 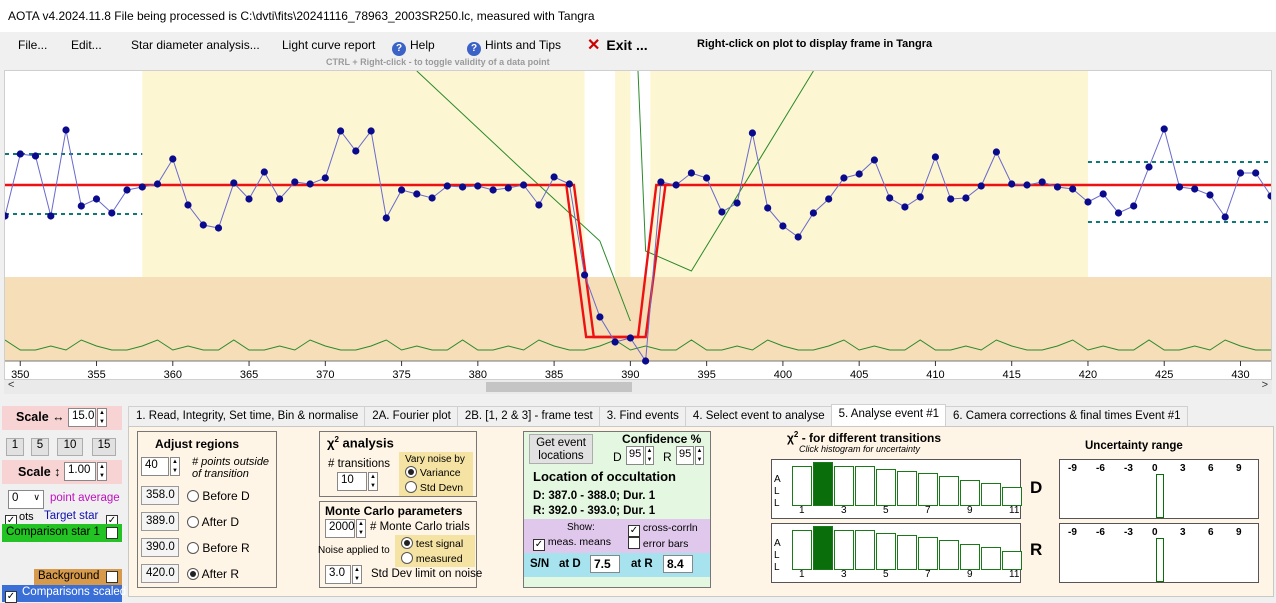 What do you see at coordinates (649, 455) in the screenshot?
I see `confidence-d-spinner: ▲ ▼` at bounding box center [649, 455].